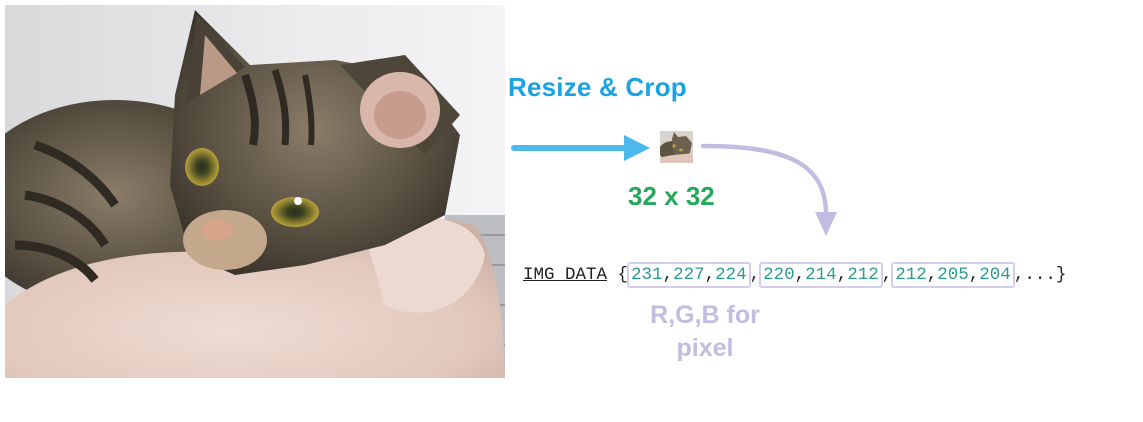 The image size is (1143, 422). What do you see at coordinates (995, 275) in the screenshot?
I see `blue-value: 204` at bounding box center [995, 275].